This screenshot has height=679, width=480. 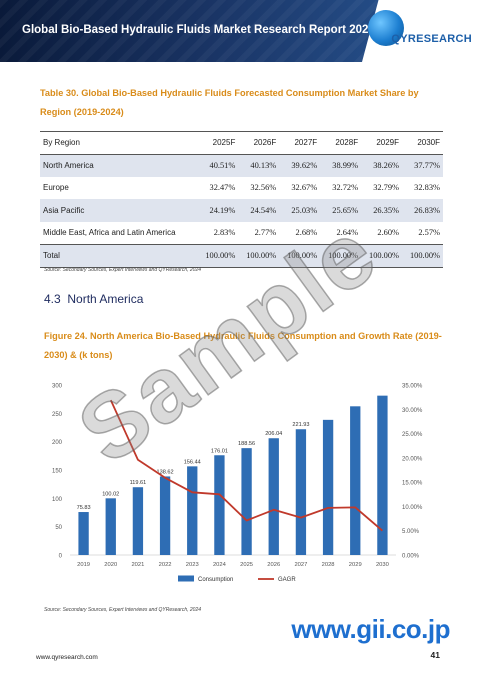 What do you see at coordinates (83, 565) in the screenshot?
I see `x-tick-label: 2019` at bounding box center [83, 565].